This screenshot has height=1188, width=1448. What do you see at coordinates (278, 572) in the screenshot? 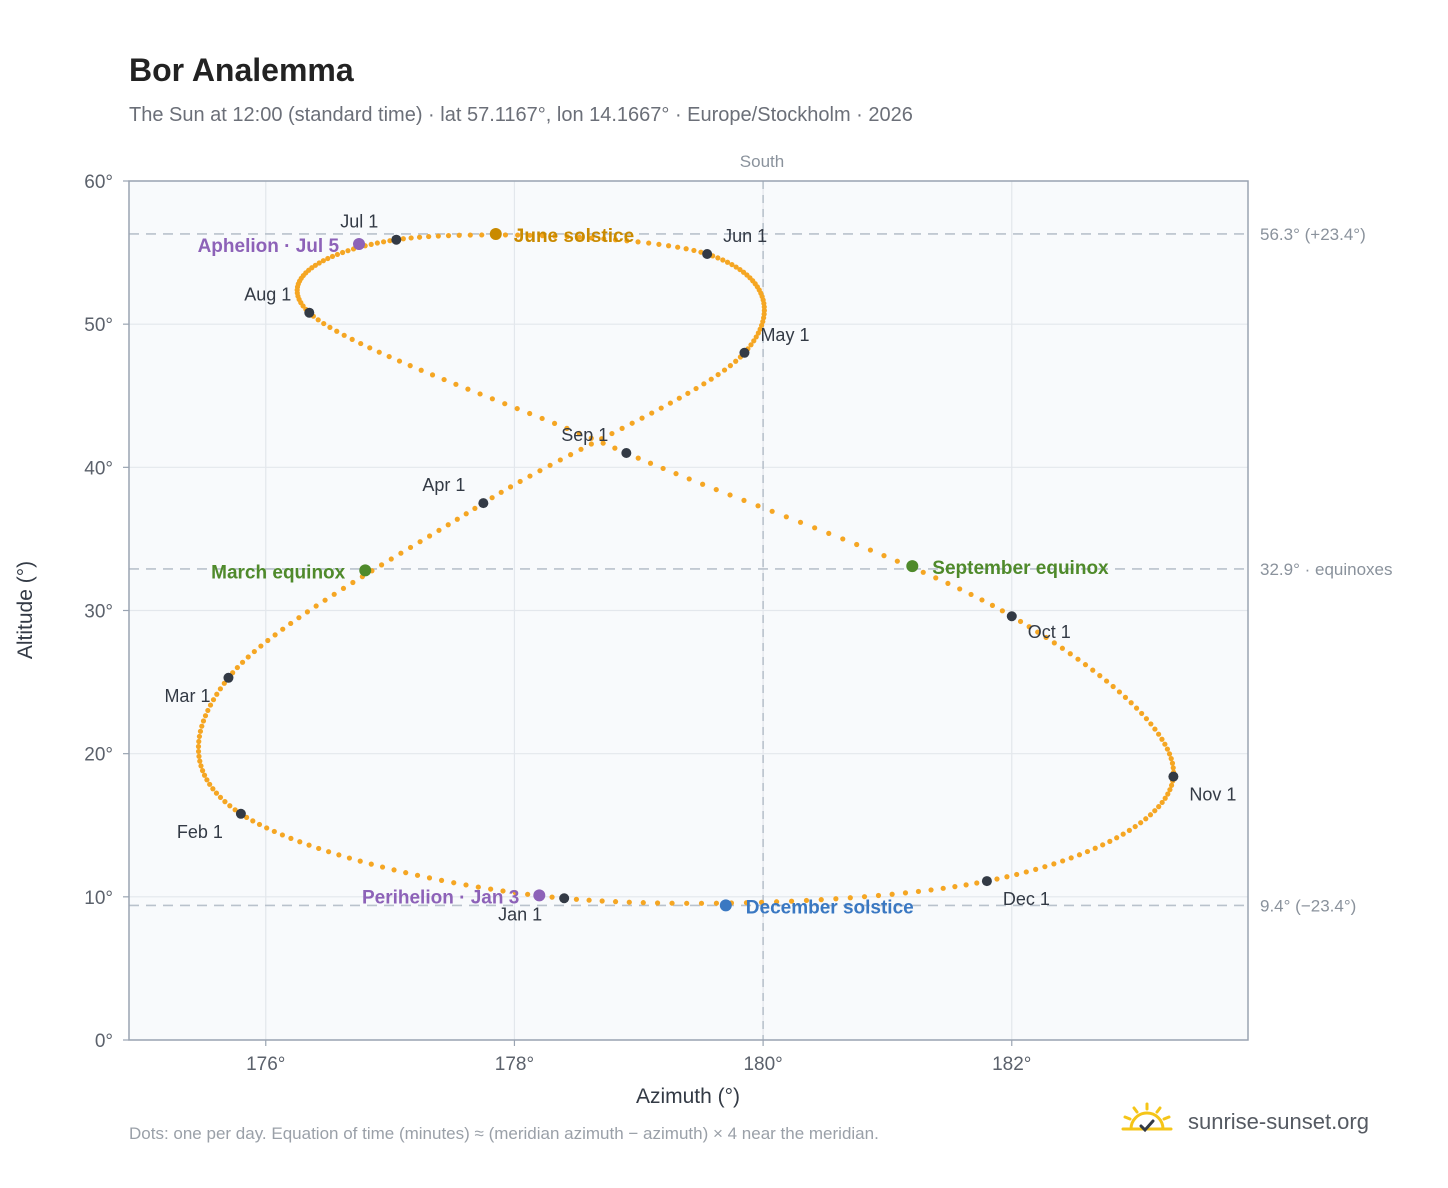
I see `event-label: March equinox` at bounding box center [278, 572].